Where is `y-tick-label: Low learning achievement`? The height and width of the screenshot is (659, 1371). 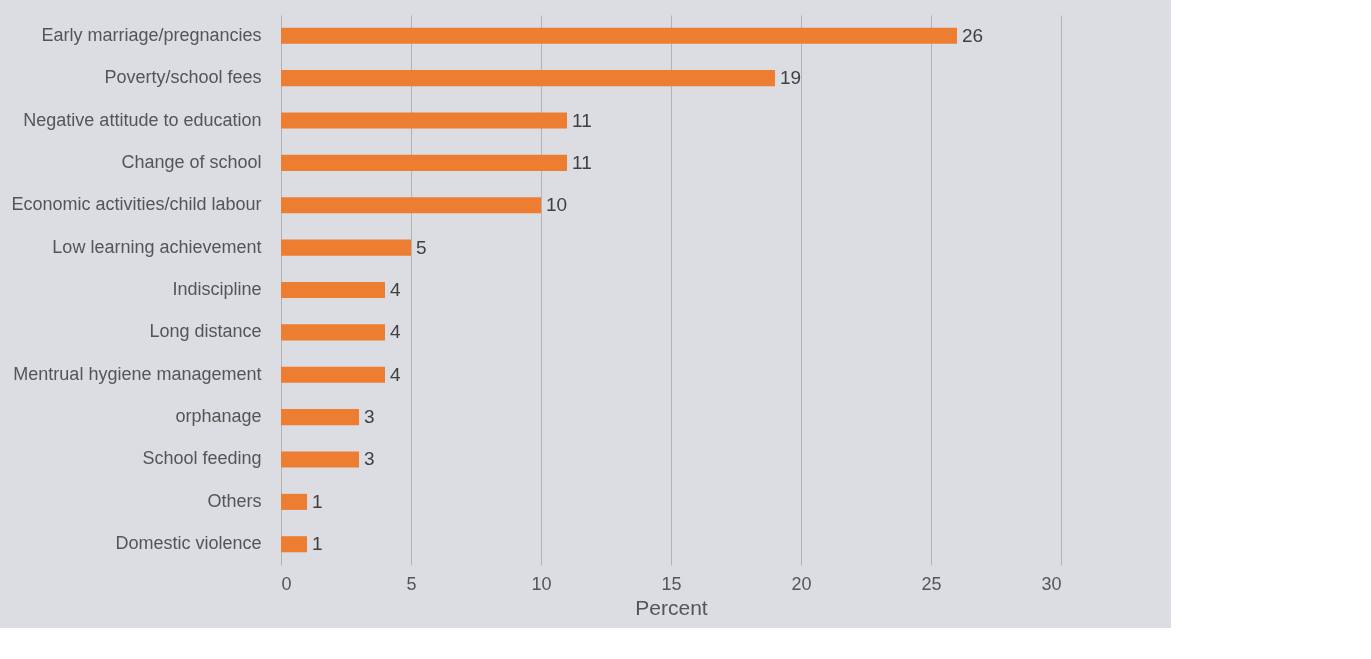 y-tick-label: Low learning achievement is located at coordinates (157, 246).